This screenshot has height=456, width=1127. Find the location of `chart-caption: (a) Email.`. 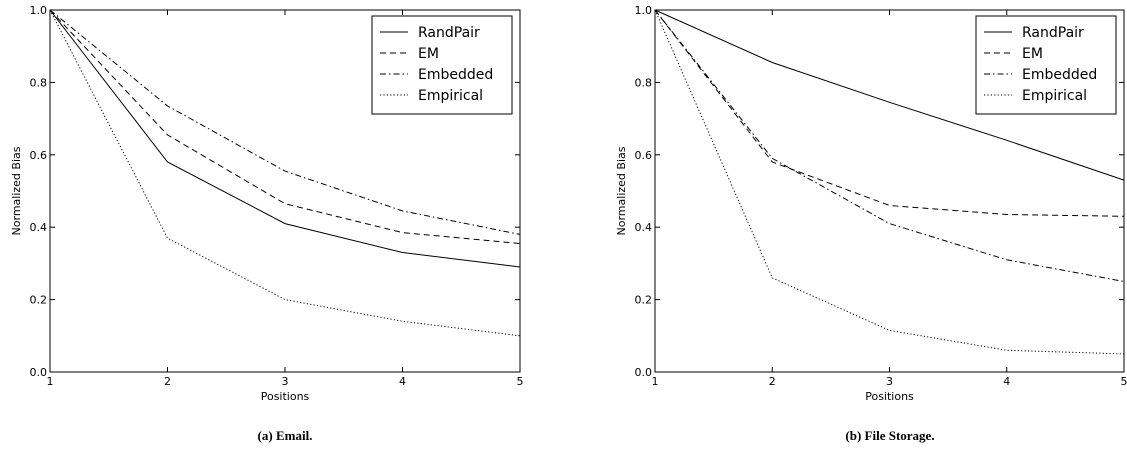

chart-caption: (a) Email. is located at coordinates (285, 435).